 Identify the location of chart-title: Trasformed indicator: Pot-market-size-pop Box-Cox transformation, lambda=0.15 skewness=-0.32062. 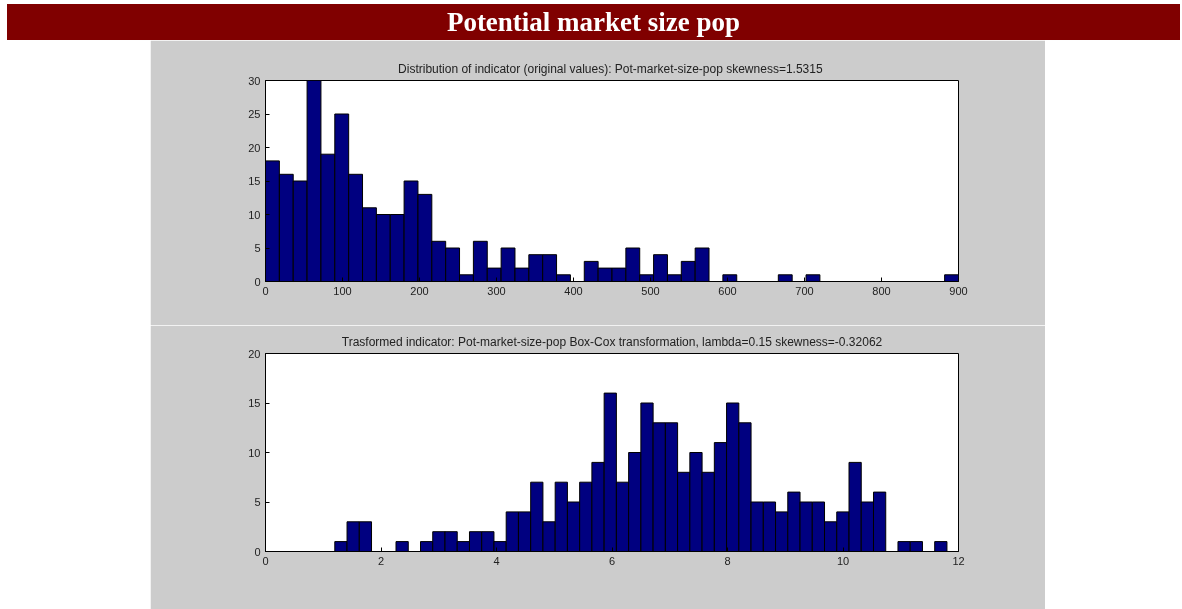
(612, 341).